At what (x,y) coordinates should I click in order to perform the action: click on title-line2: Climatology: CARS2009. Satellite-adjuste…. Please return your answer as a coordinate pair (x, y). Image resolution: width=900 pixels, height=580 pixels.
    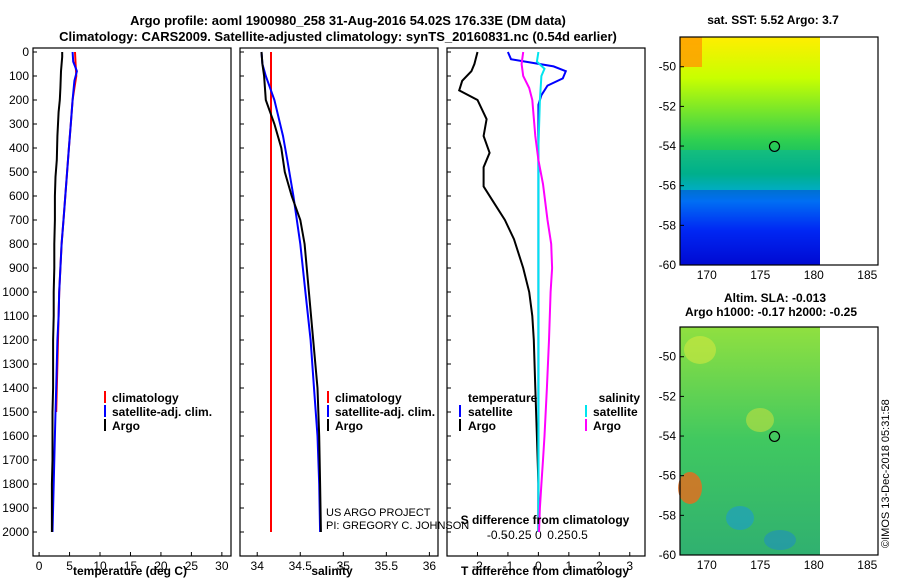
    Looking at the image, I should click on (338, 36).